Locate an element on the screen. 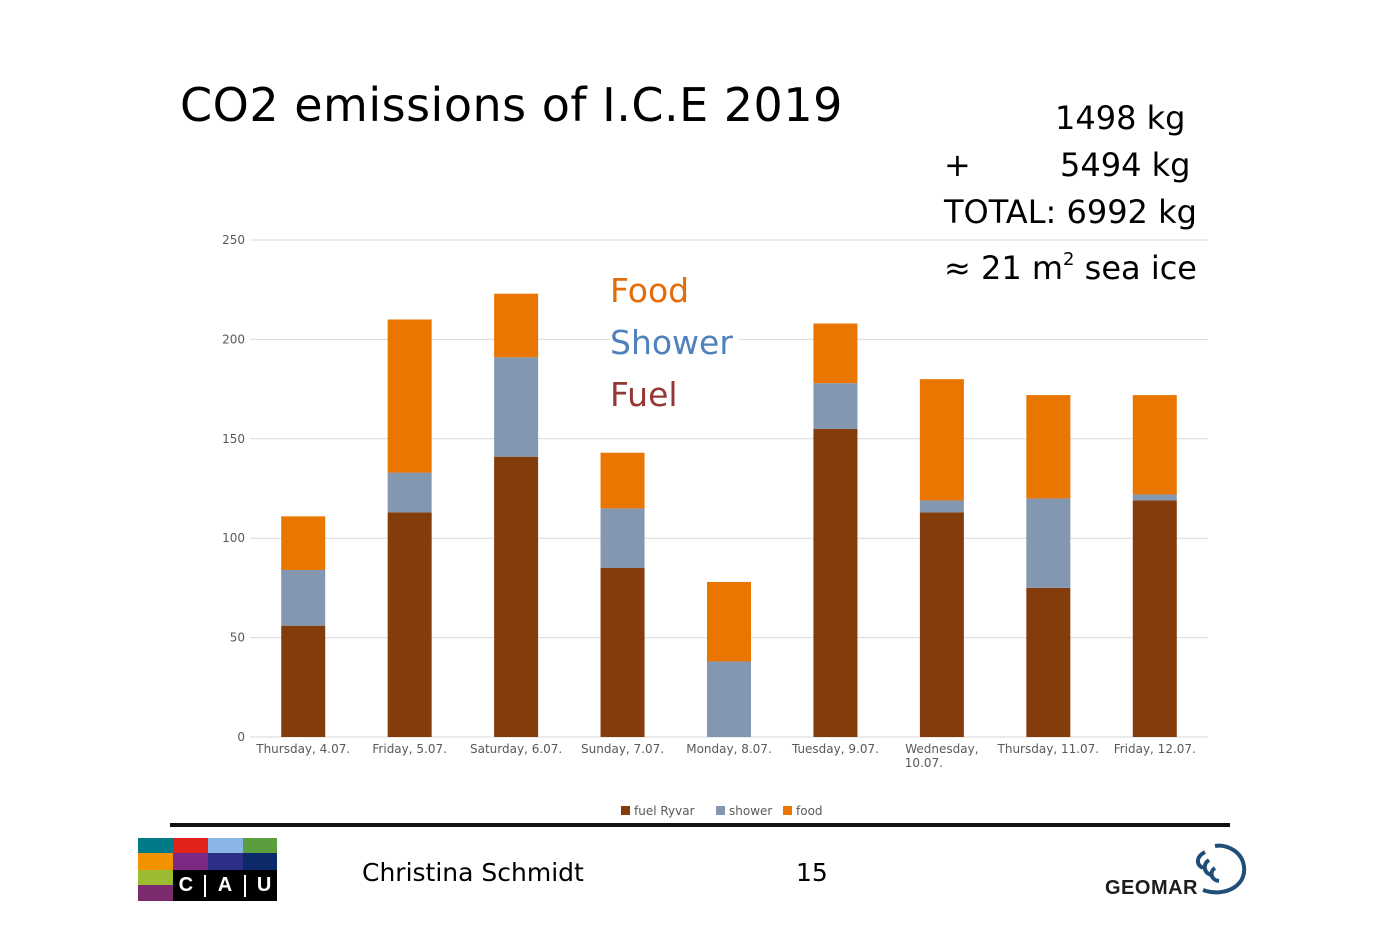  x-tick-label-line: Monday, 8.07. is located at coordinates (729, 749).